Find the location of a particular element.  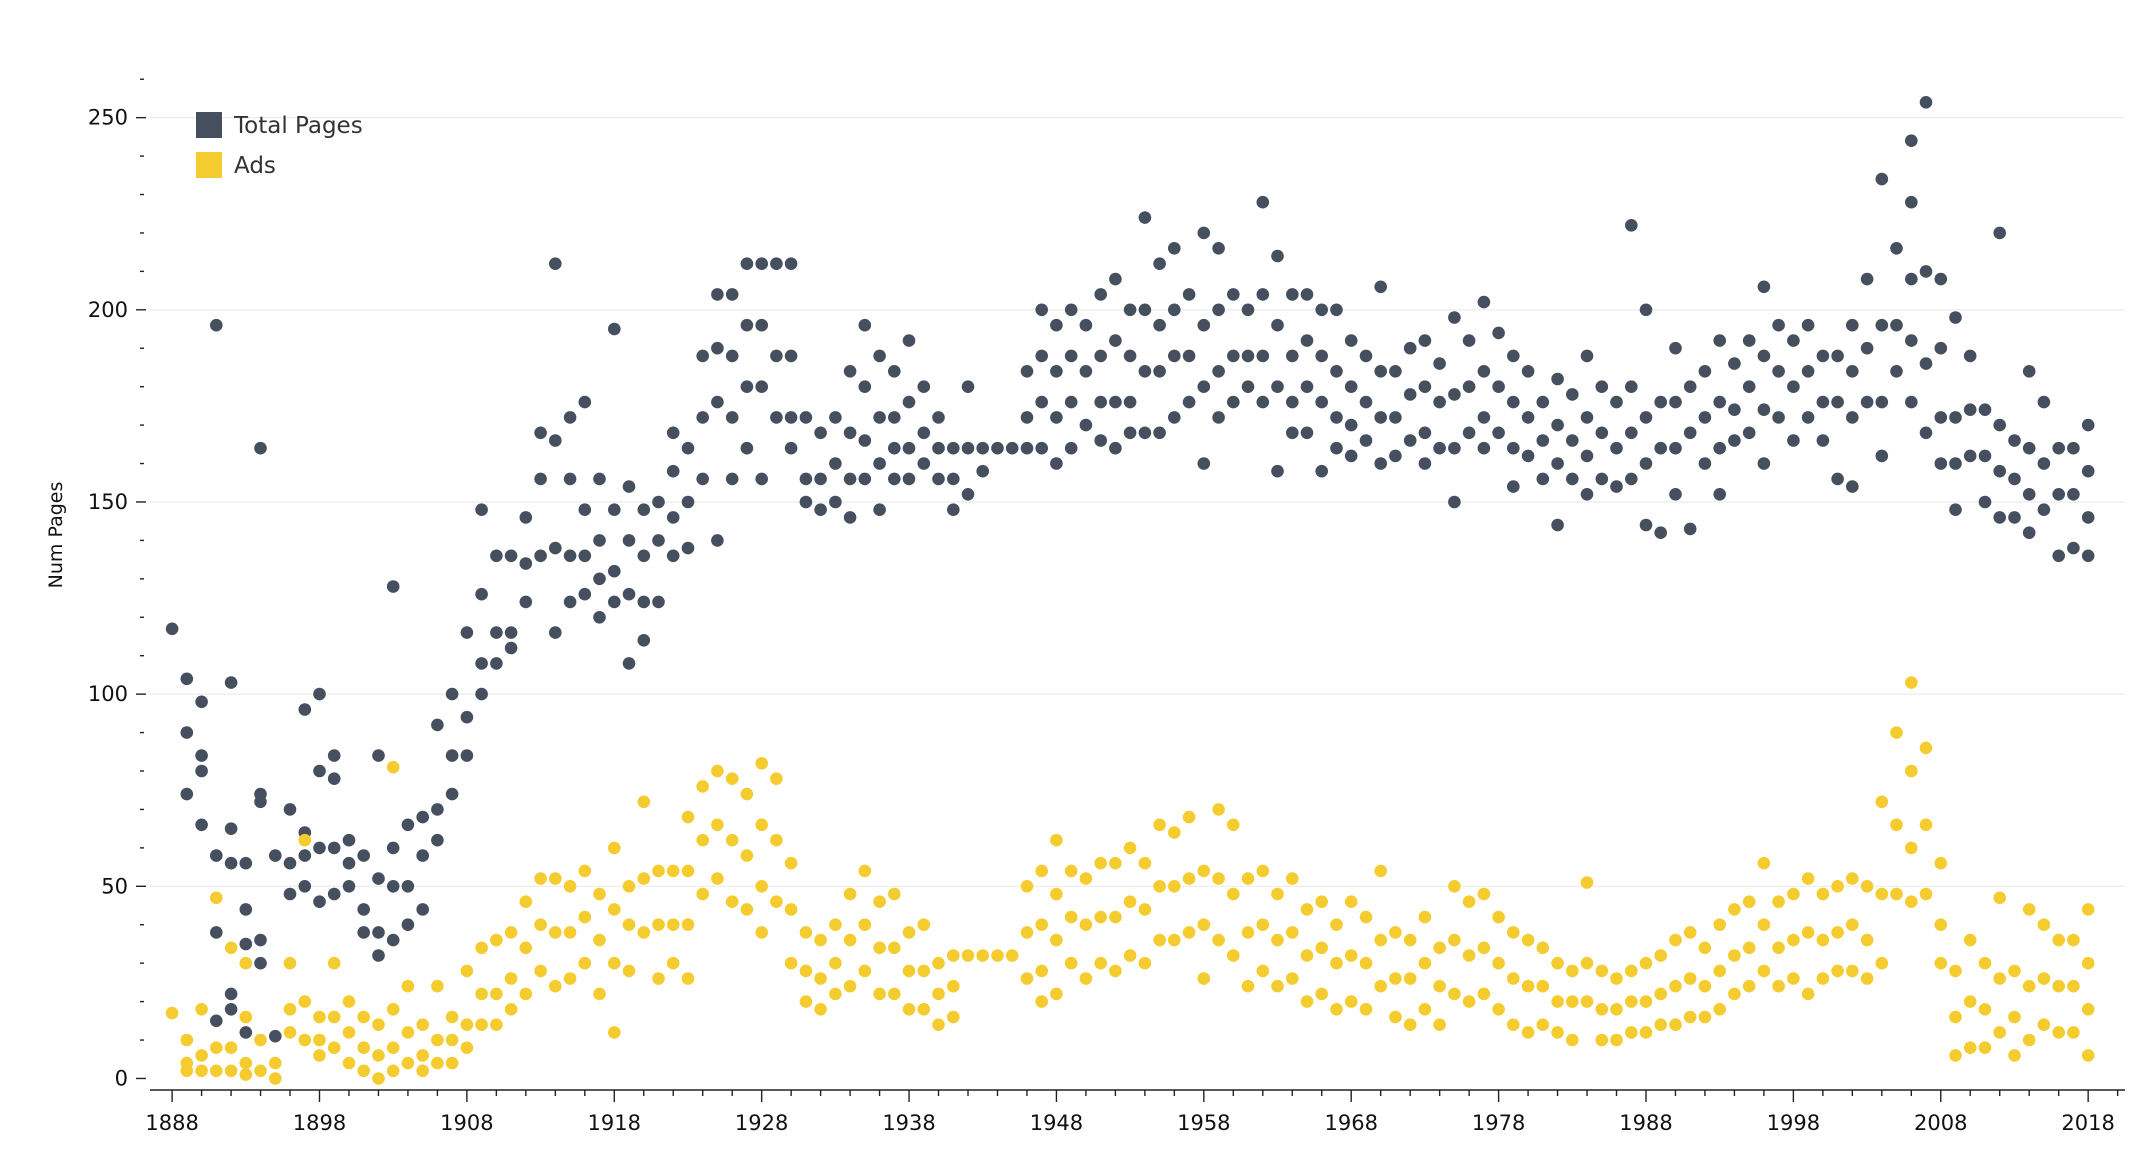

y-axis-title: Num Pages is located at coordinates (56, 535).